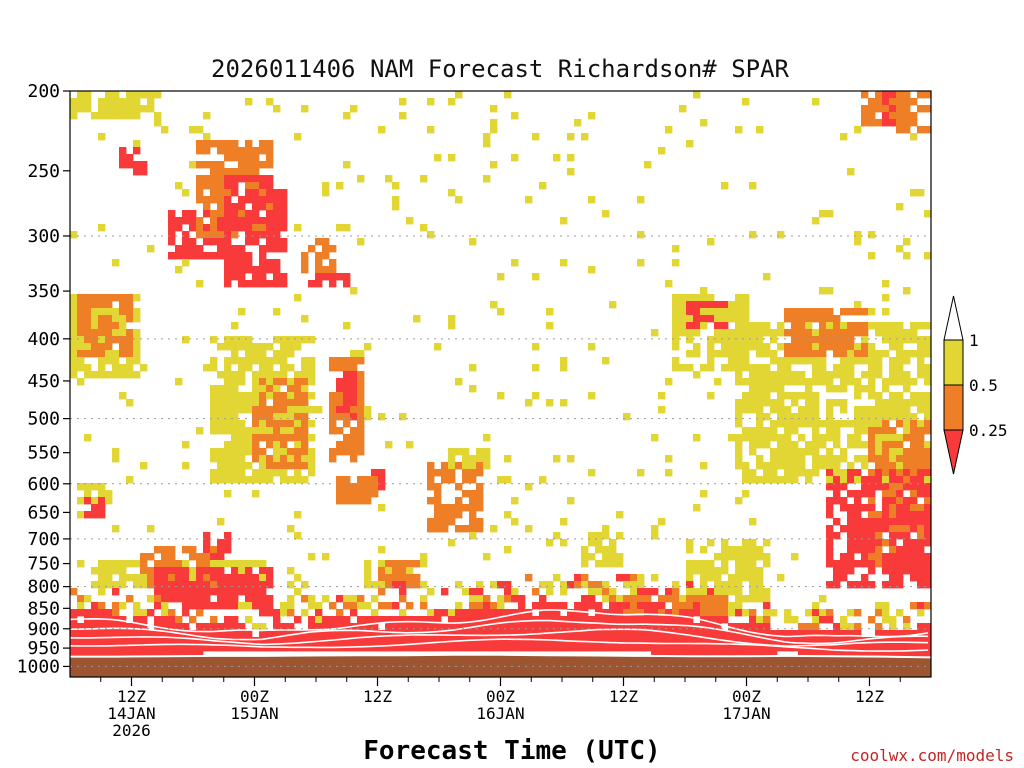  What do you see at coordinates (974, 340) in the screenshot?
I see `legend-label-0: 1` at bounding box center [974, 340].